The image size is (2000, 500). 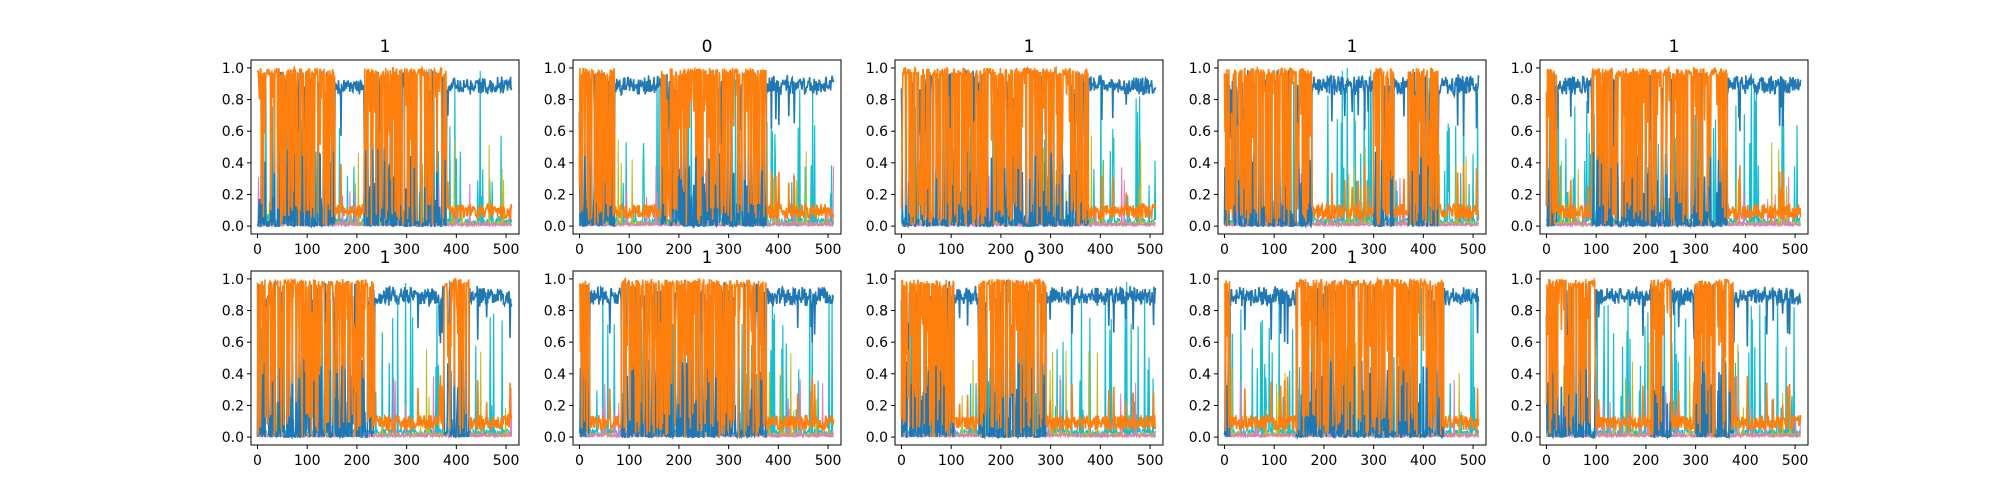 I want to click on subplot-8: 0.0 0.2 0.4 0.6 0.8 1.0 0 100 200 300 400 500 0, so click(x=1015, y=358).